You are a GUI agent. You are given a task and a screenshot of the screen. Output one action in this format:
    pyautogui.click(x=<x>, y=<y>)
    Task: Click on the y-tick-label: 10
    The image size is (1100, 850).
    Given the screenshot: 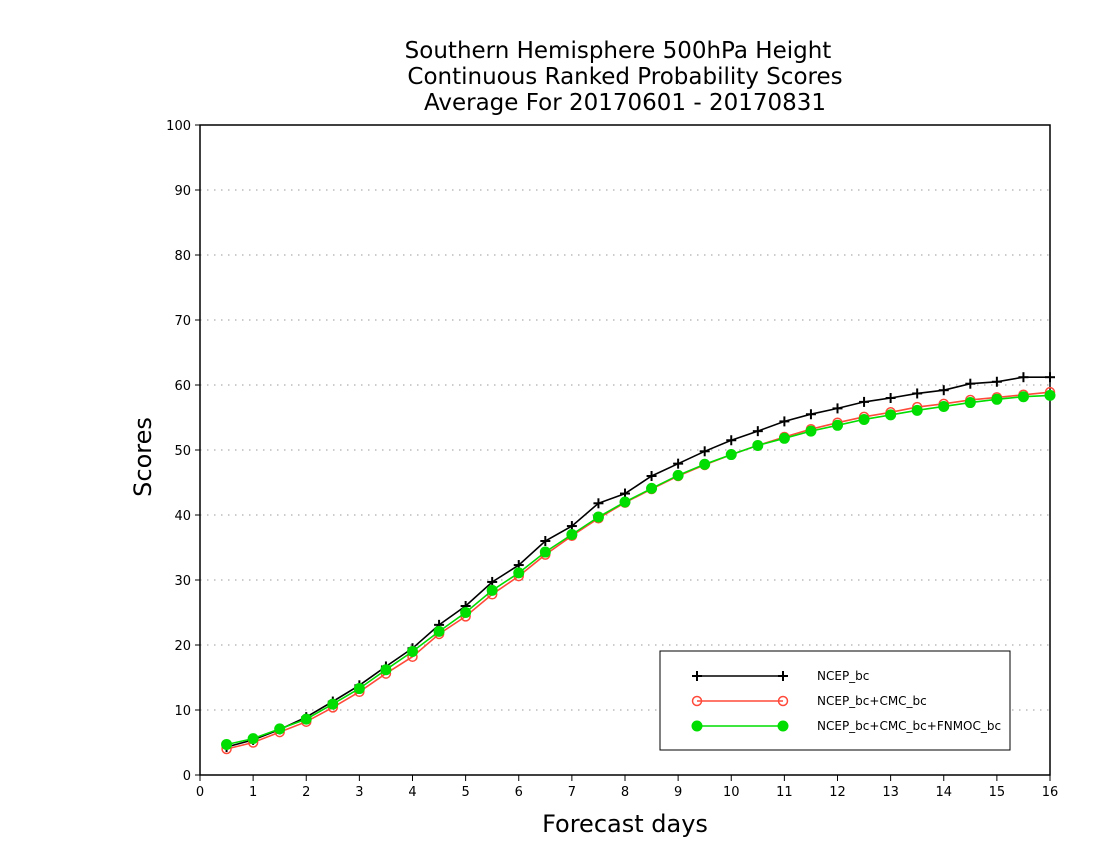 What is the action you would take?
    pyautogui.click(x=182, y=711)
    